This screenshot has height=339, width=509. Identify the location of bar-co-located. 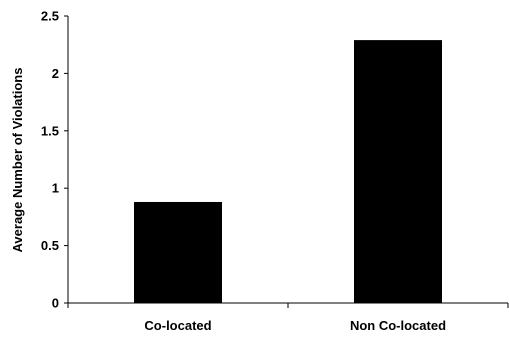
(178, 252).